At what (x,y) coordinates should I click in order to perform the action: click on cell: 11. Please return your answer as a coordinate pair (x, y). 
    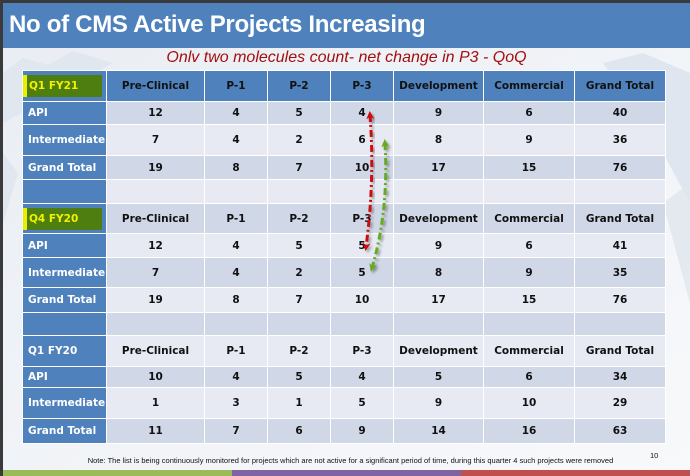
    Looking at the image, I should click on (155, 431).